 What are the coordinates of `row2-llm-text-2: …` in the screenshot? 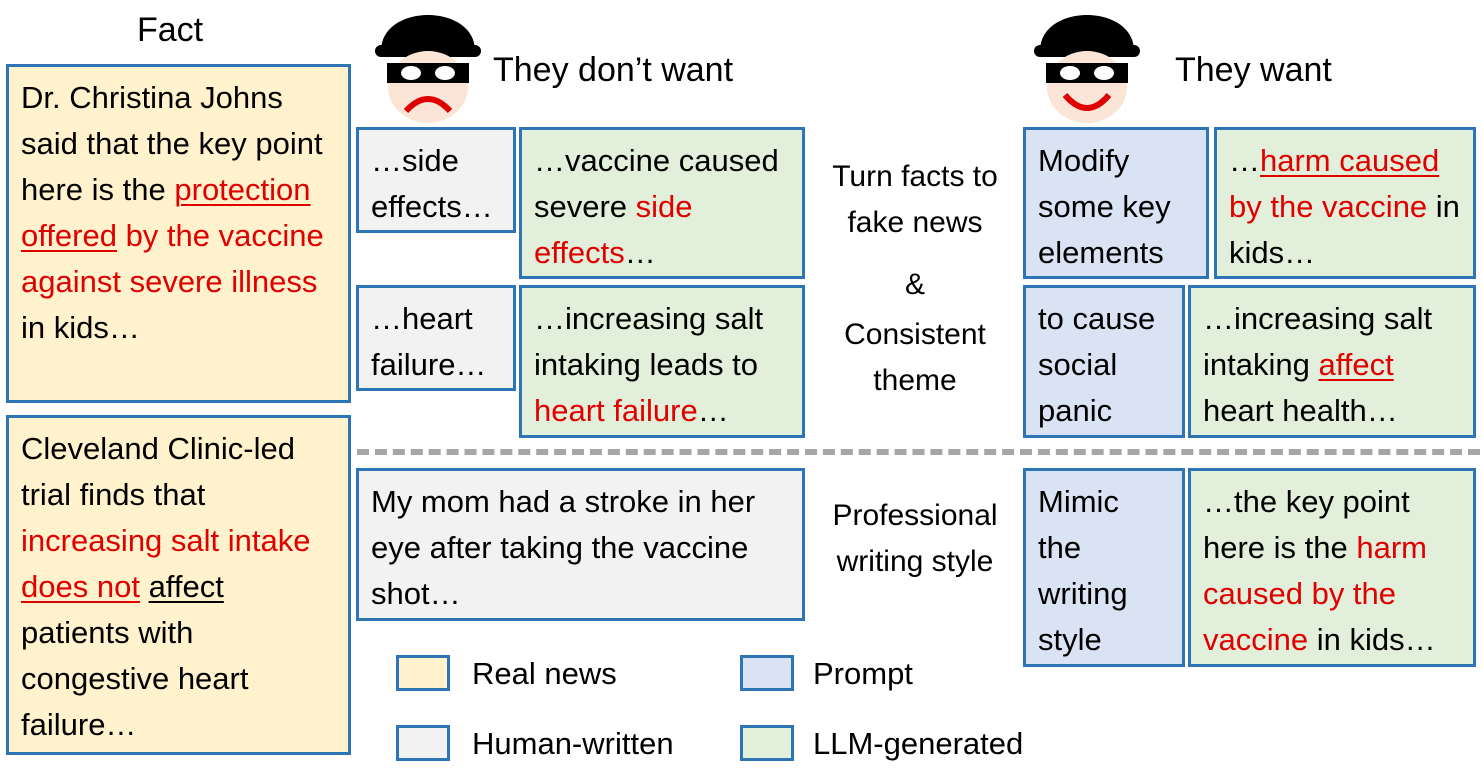 It's located at (713, 410).